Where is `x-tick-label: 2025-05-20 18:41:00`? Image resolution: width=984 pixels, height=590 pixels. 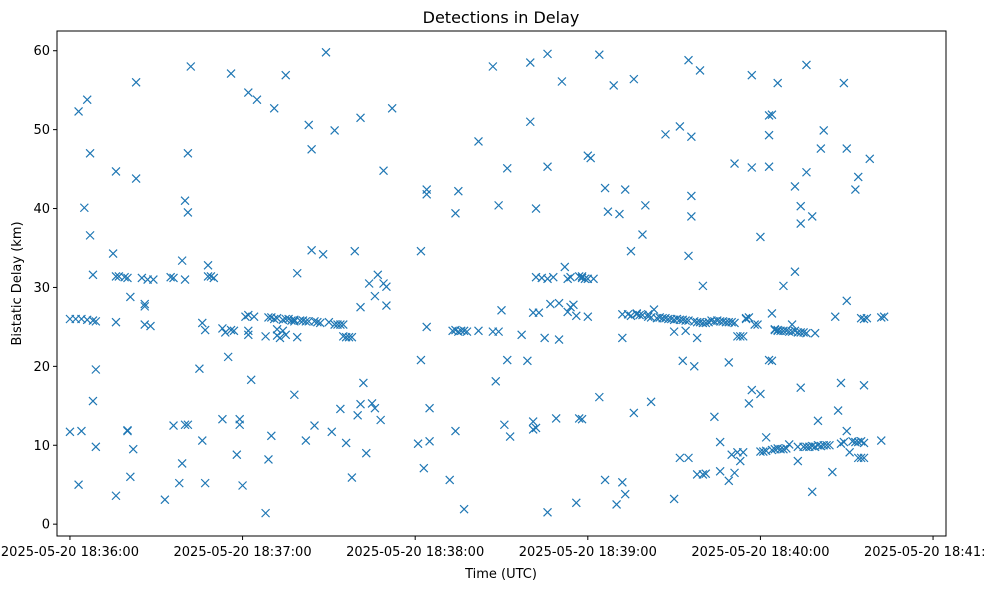 x-tick-label: 2025-05-20 18:41:00 is located at coordinates (924, 552).